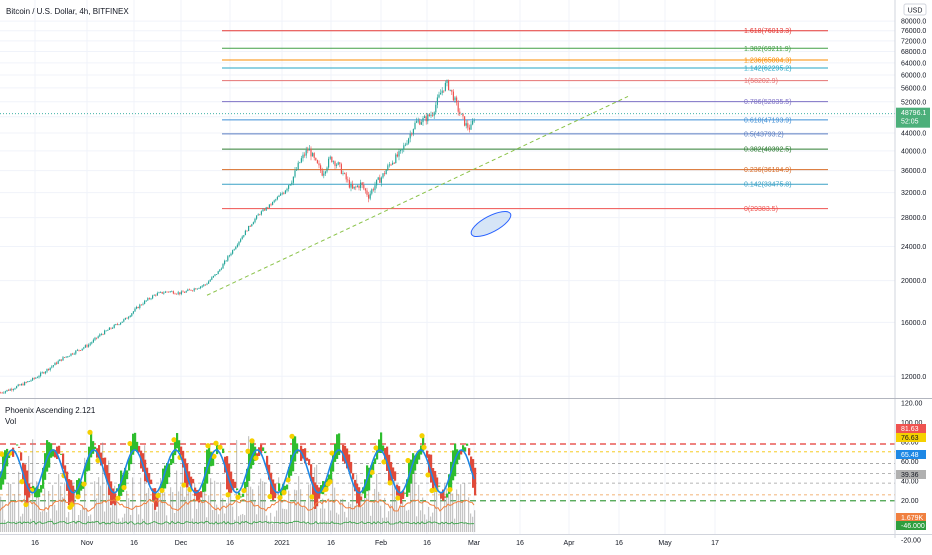  I want to click on time-axis: 16 Nov 16 Dec 16 2021 16 Feb 16 Mar 16 Apr 16 May 17, so click(375, 543).